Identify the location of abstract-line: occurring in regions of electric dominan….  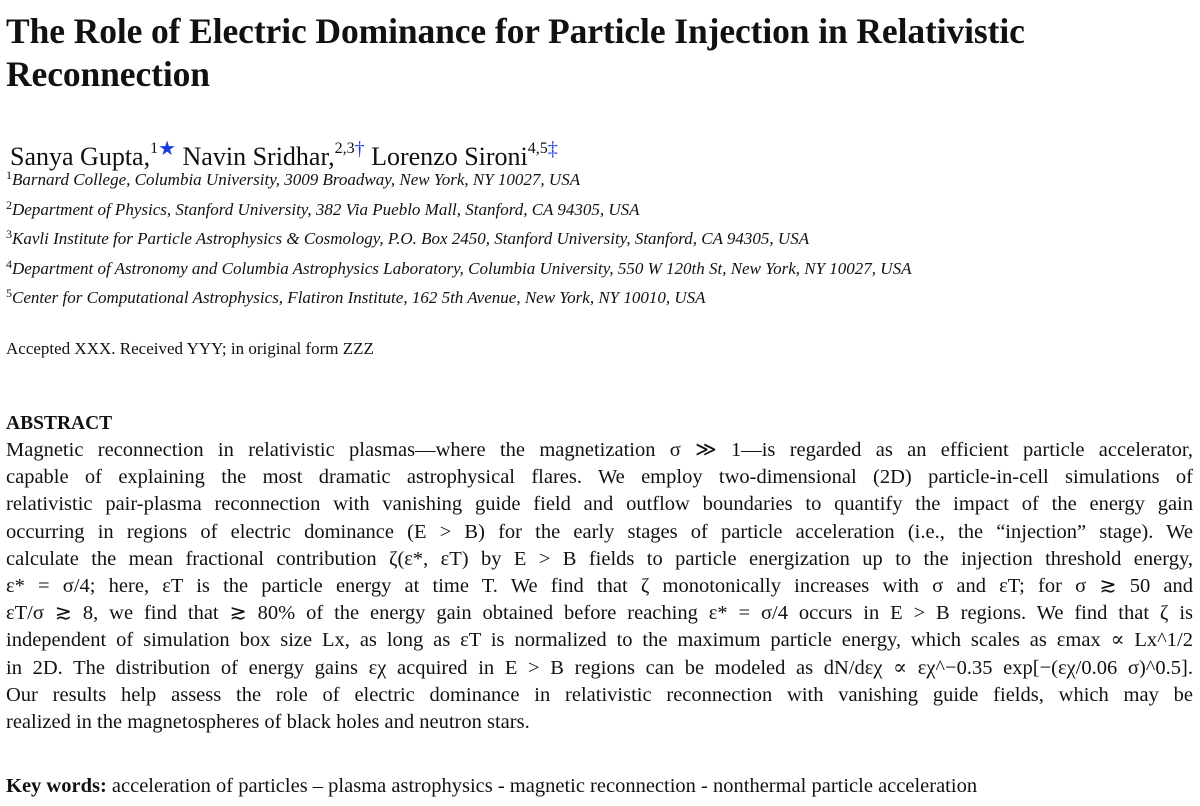
(599, 531).